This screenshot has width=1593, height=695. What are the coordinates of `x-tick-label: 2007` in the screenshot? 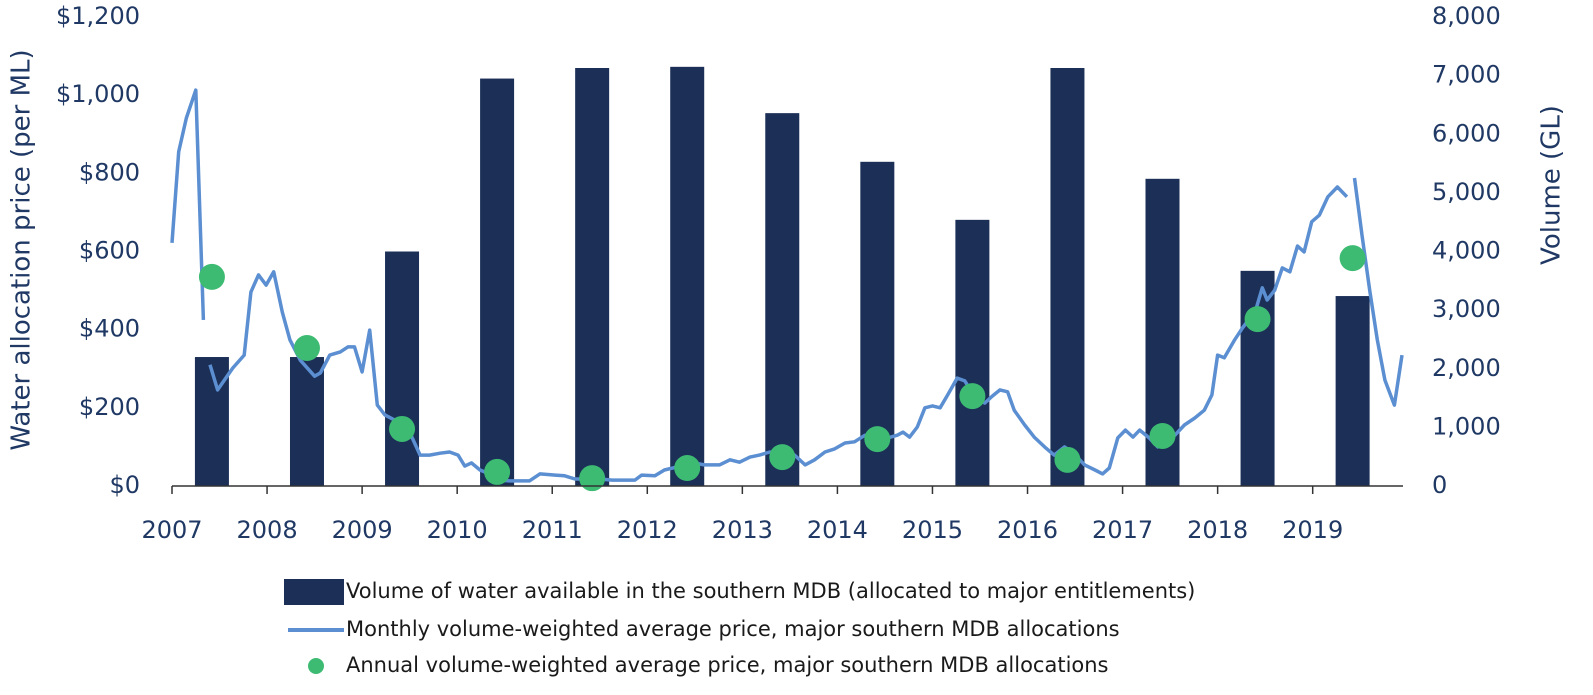 It's located at (171, 530).